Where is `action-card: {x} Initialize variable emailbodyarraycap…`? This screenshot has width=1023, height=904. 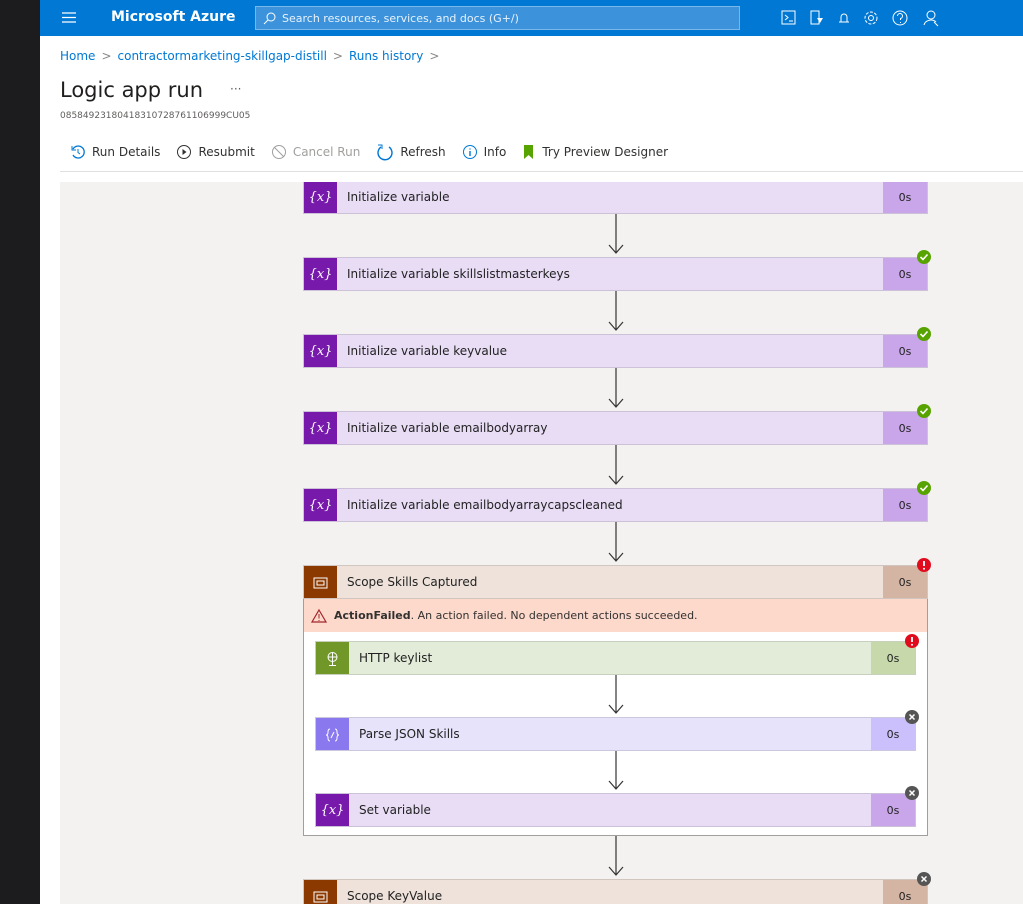 action-card: {x} Initialize variable emailbodyarraycap… is located at coordinates (615, 505).